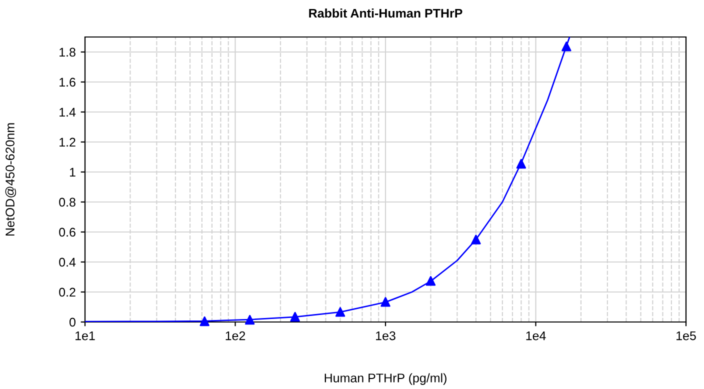  What do you see at coordinates (686, 335) in the screenshot?
I see `x-tick-label: 1e5` at bounding box center [686, 335].